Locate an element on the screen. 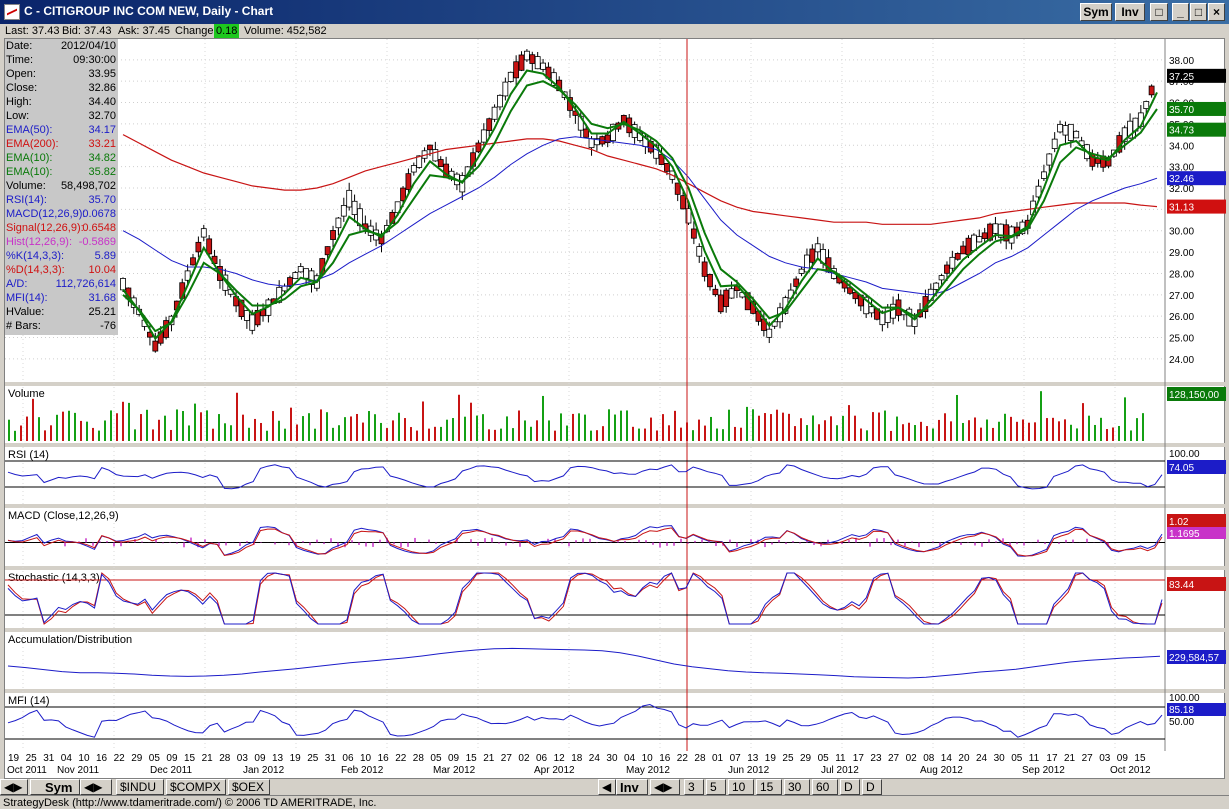 Image resolution: width=1229 pixels, height=809 pixels. tab-interval-5: 5 is located at coordinates (716, 787).